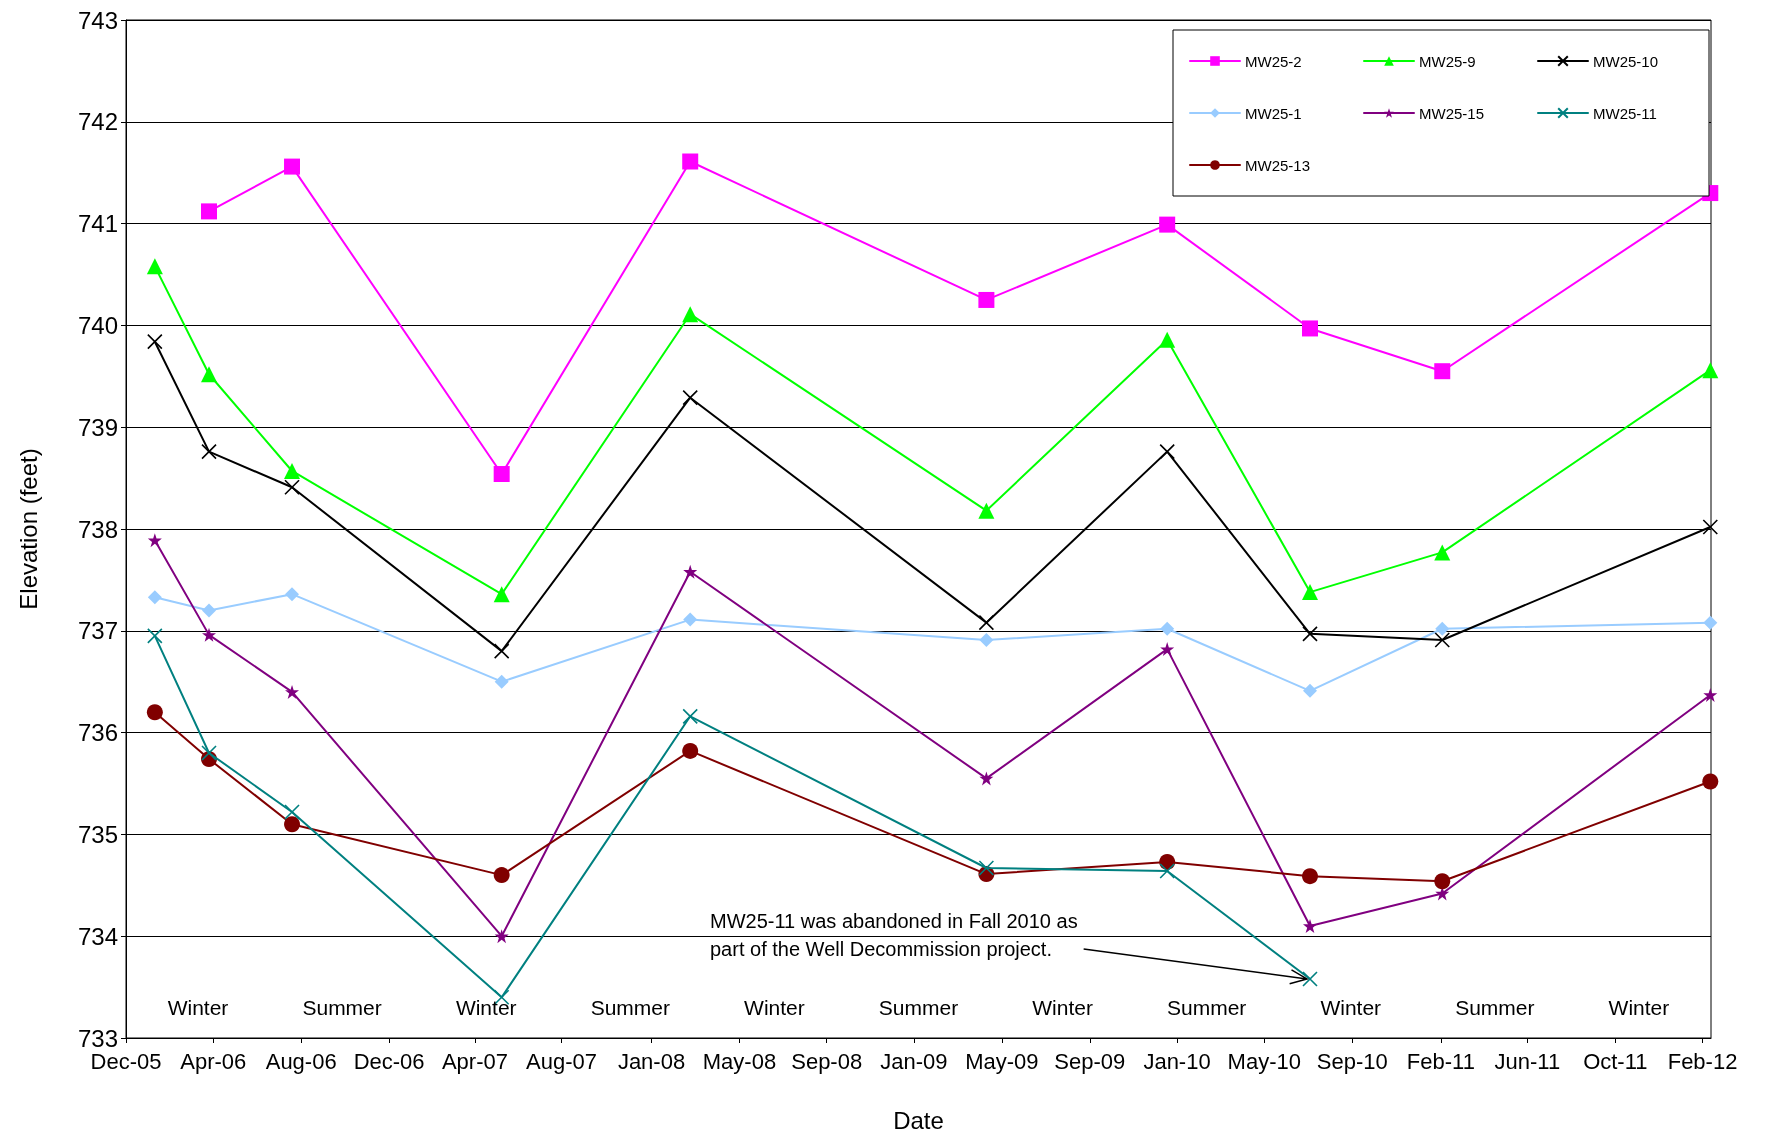 Image resolution: width=1769 pixels, height=1138 pixels. What do you see at coordinates (1264, 1061) in the screenshot?
I see `x-tick-label: May-10` at bounding box center [1264, 1061].